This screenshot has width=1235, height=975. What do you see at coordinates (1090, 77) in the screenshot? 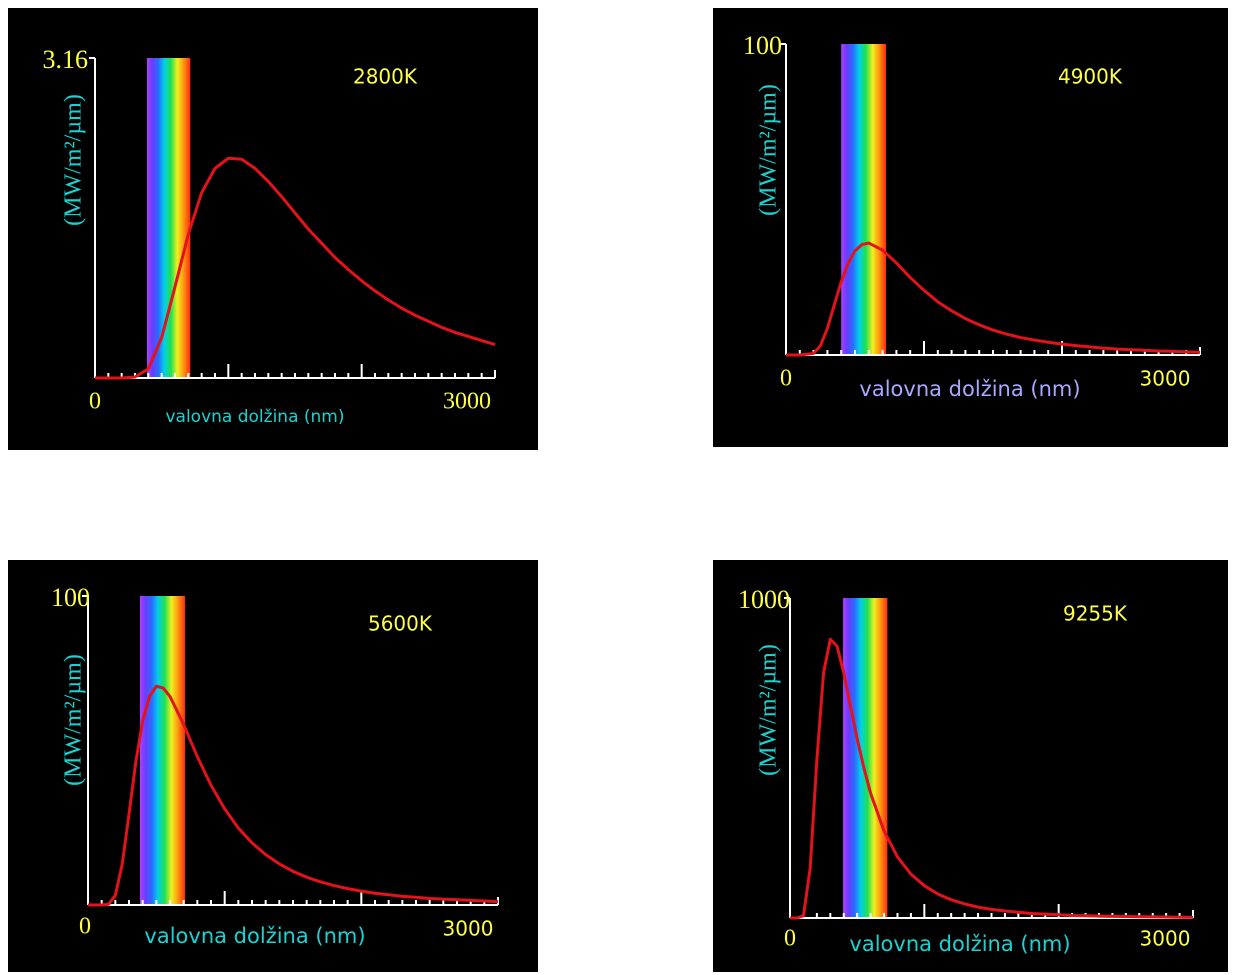
I see `temperature-label: 4900K` at bounding box center [1090, 77].